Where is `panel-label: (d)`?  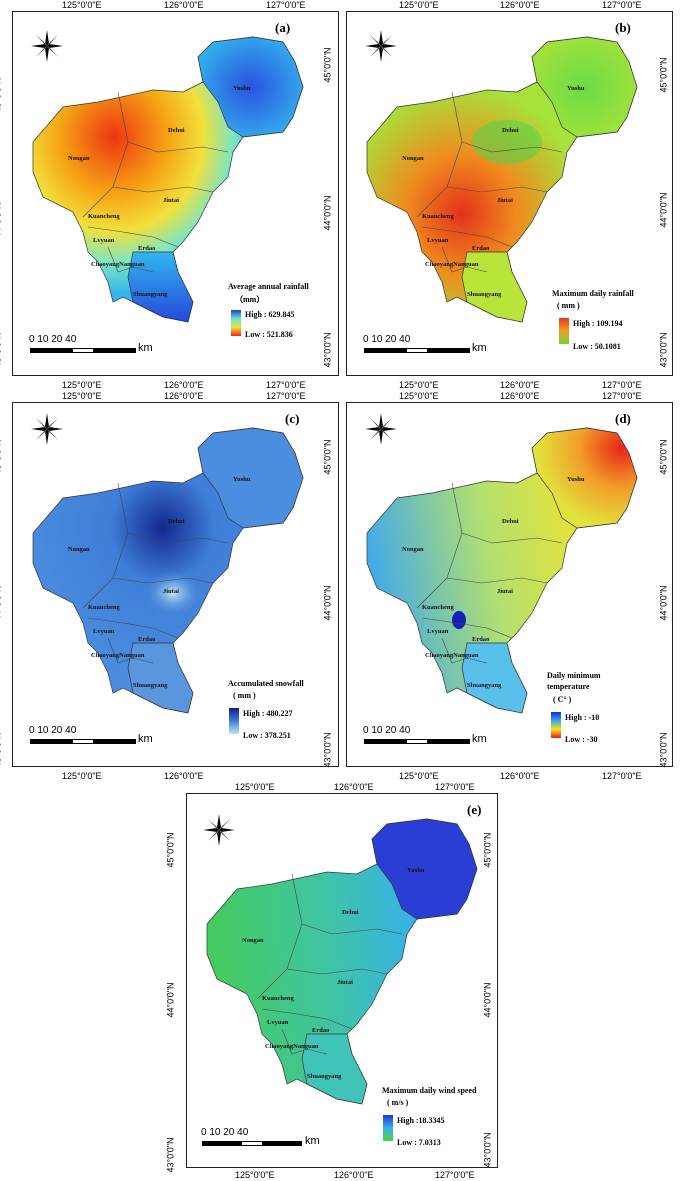 panel-label: (d) is located at coordinates (623, 418).